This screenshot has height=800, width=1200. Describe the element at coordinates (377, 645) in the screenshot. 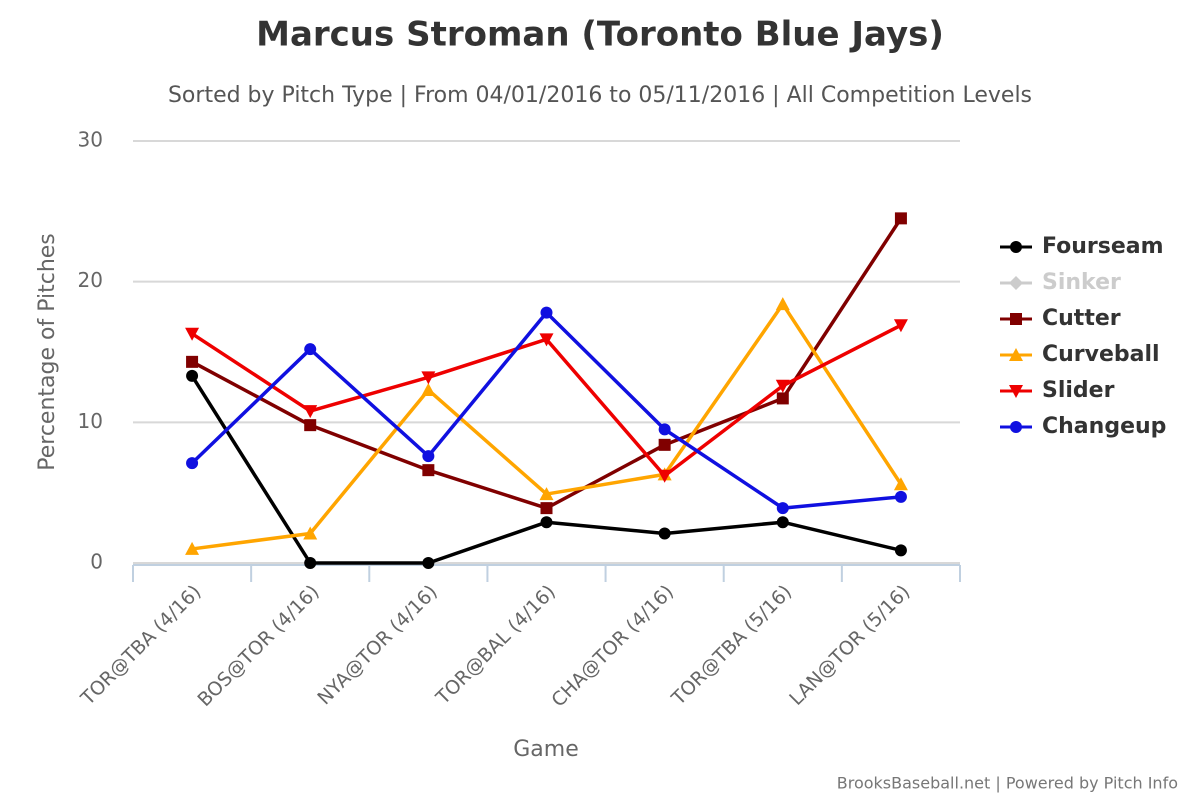

I see `x-tick-label: NYA@TOR (4/16)` at that location.